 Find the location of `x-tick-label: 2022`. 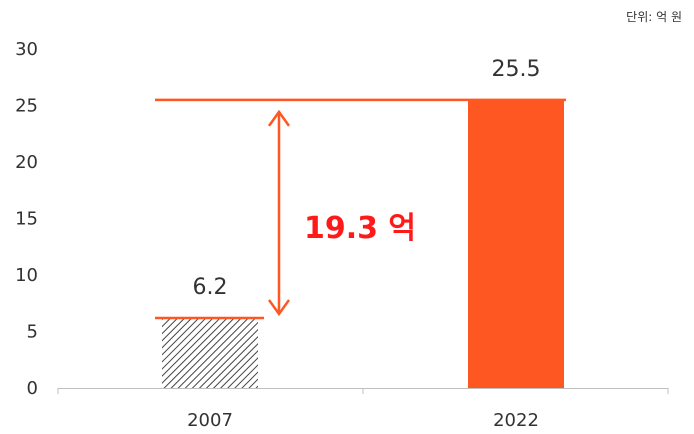

x-tick-label: 2022 is located at coordinates (516, 420).